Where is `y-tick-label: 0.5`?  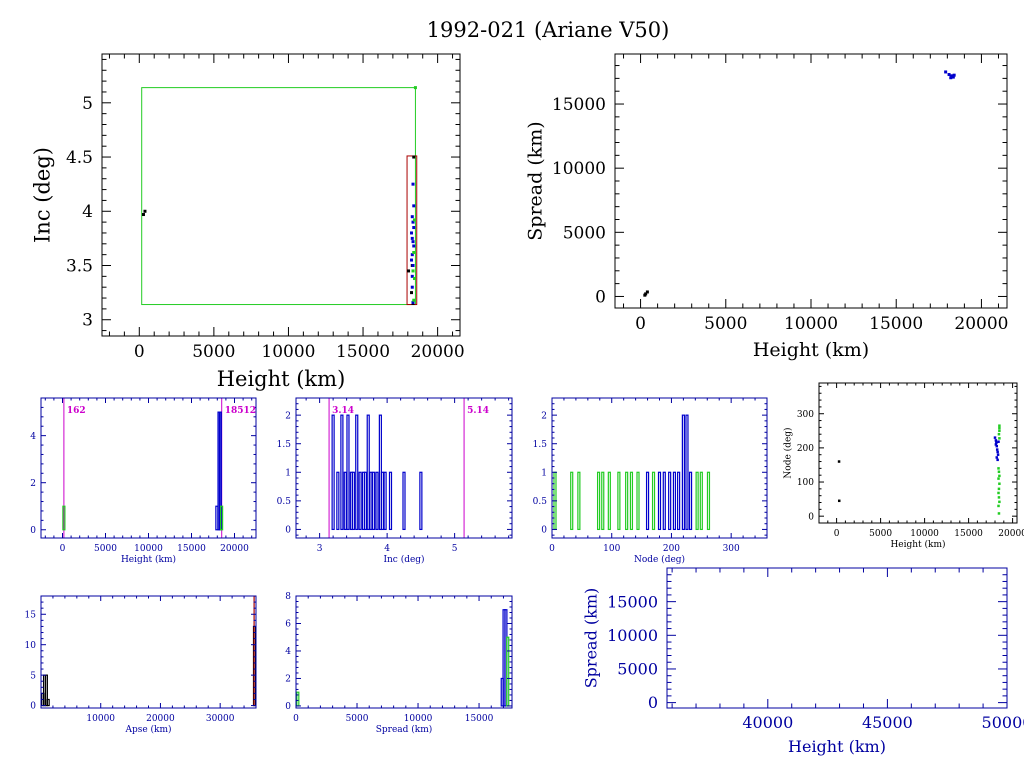 y-tick-label: 0.5 is located at coordinates (284, 502).